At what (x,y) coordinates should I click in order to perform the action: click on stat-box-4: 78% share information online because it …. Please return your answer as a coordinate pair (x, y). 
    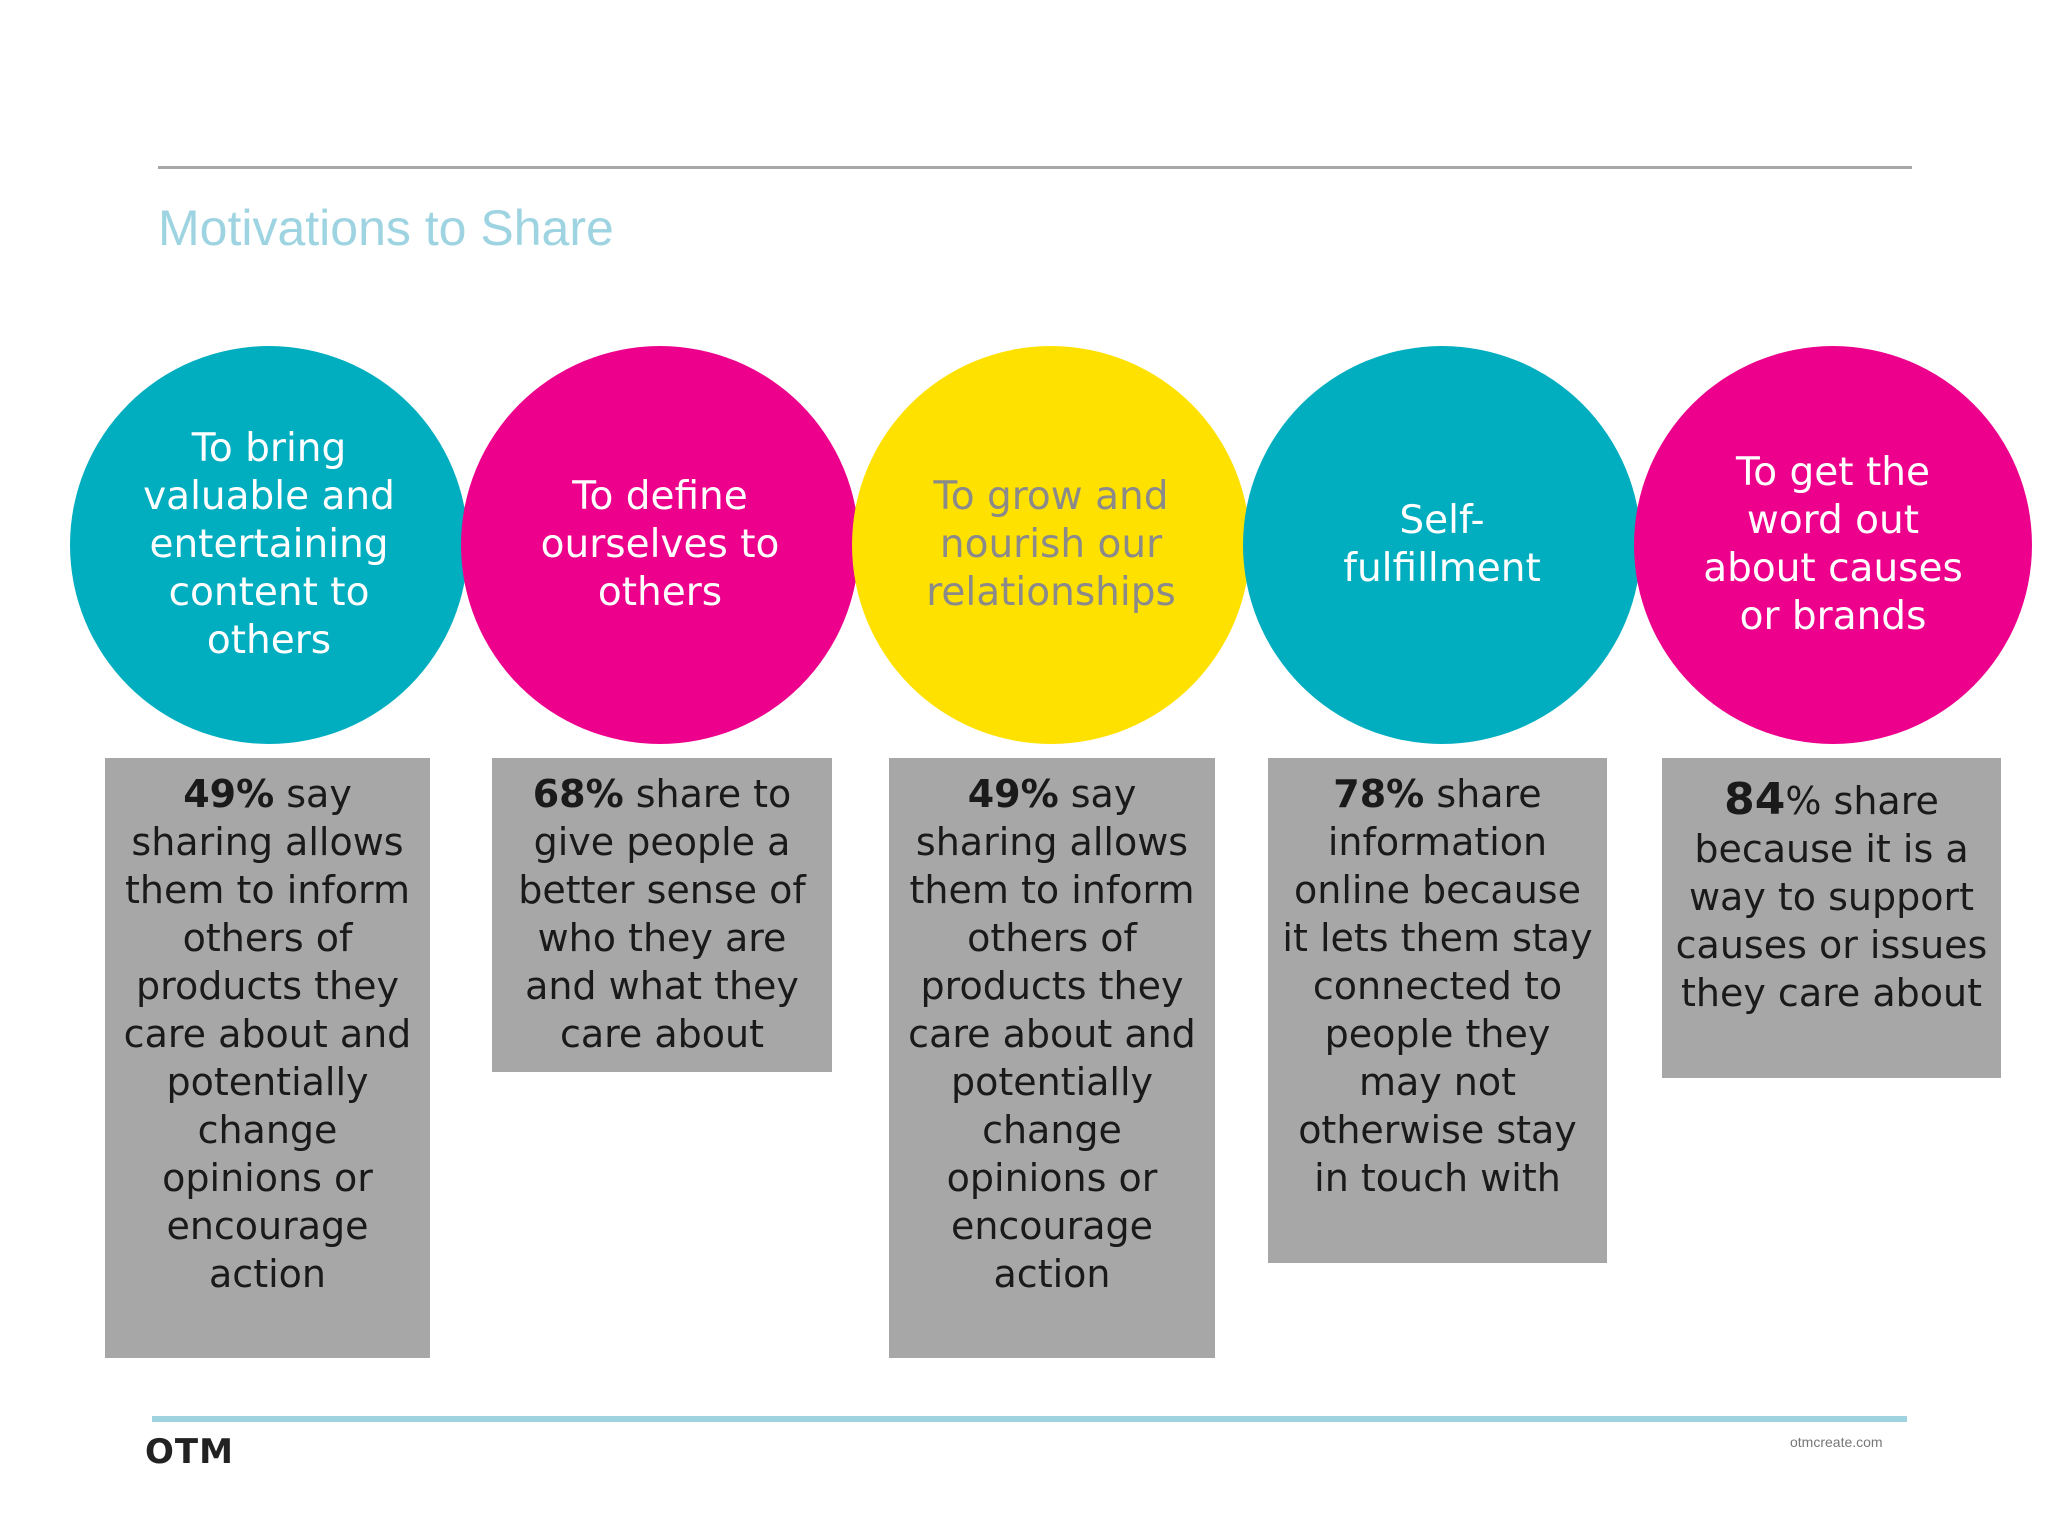
    Looking at the image, I should click on (1437, 1010).